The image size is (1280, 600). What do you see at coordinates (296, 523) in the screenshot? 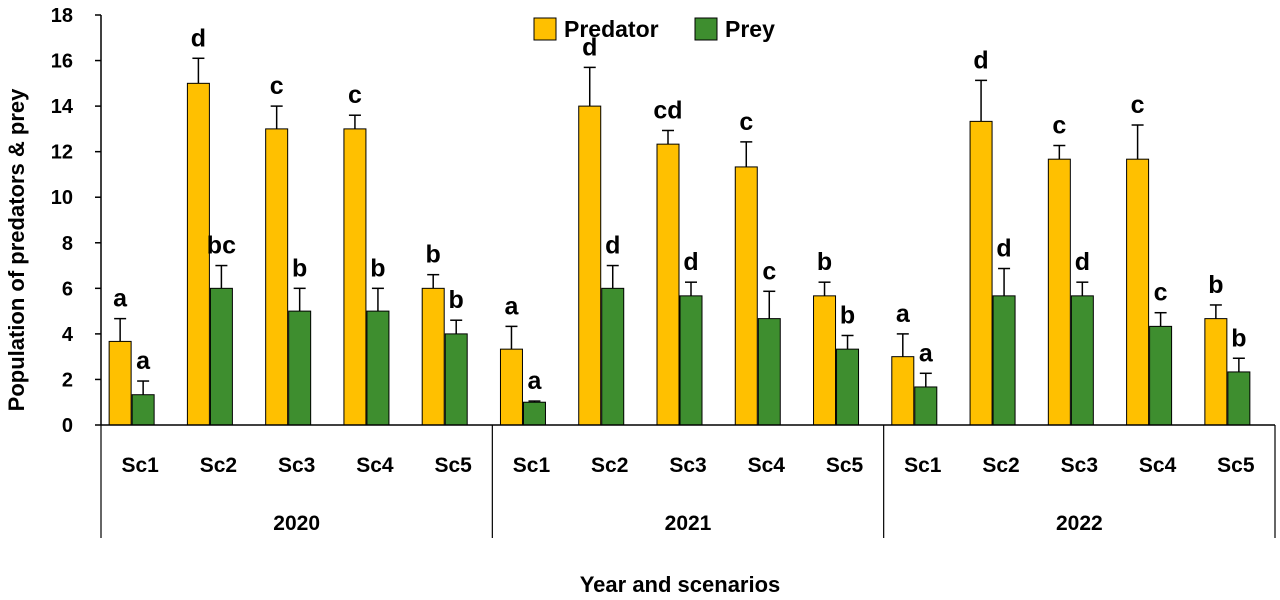
I see `group-label-2020: 2020` at bounding box center [296, 523].